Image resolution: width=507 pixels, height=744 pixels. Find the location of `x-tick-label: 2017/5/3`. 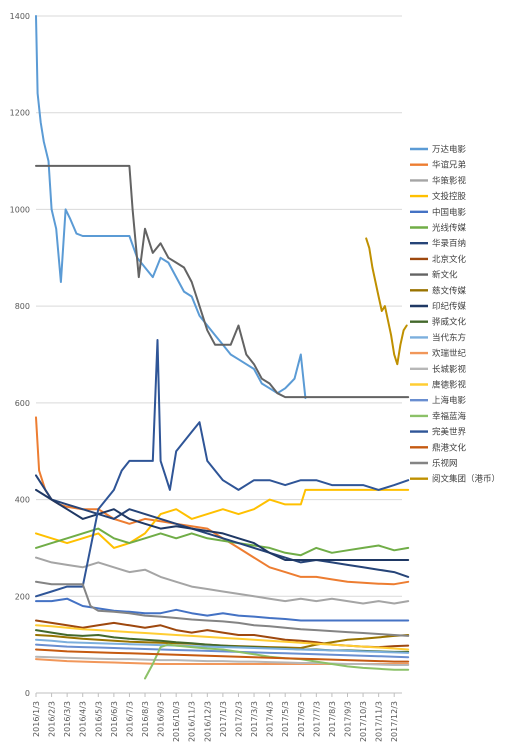

x-tick-label: 2017/5/3 is located at coordinates (285, 719).